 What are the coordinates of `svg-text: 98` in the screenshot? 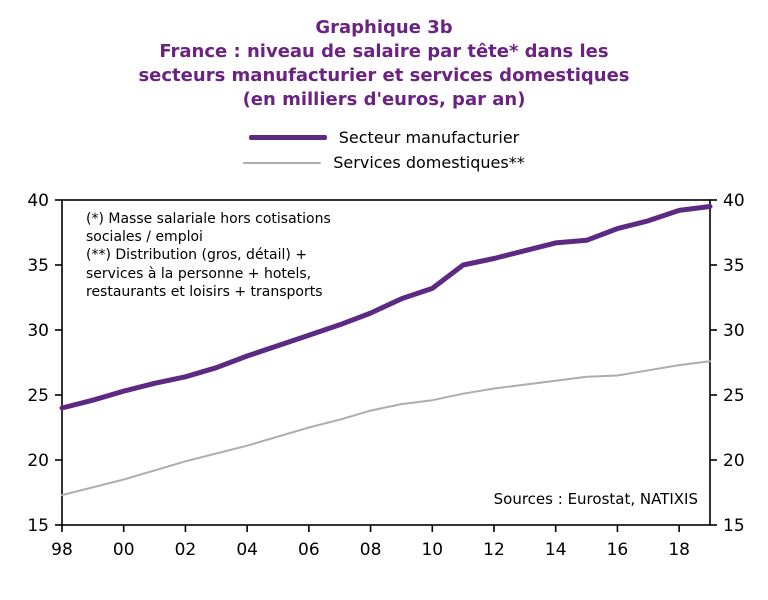 It's located at (62, 550).